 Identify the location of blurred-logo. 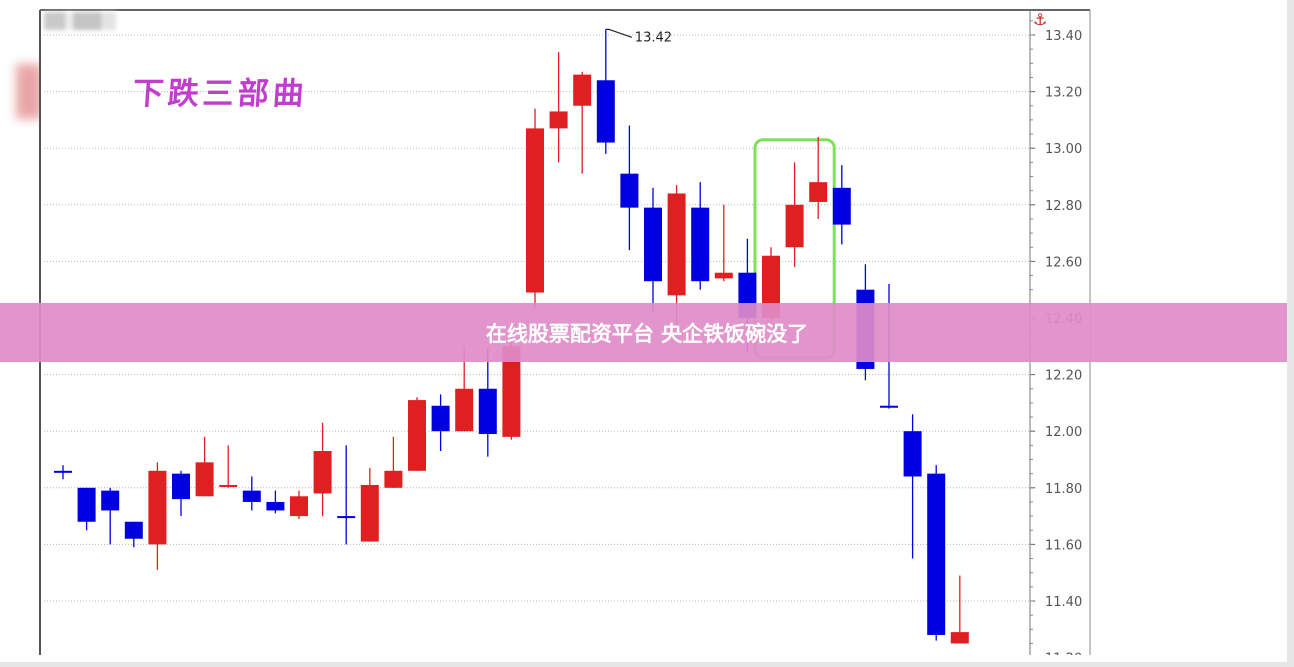
(80, 21).